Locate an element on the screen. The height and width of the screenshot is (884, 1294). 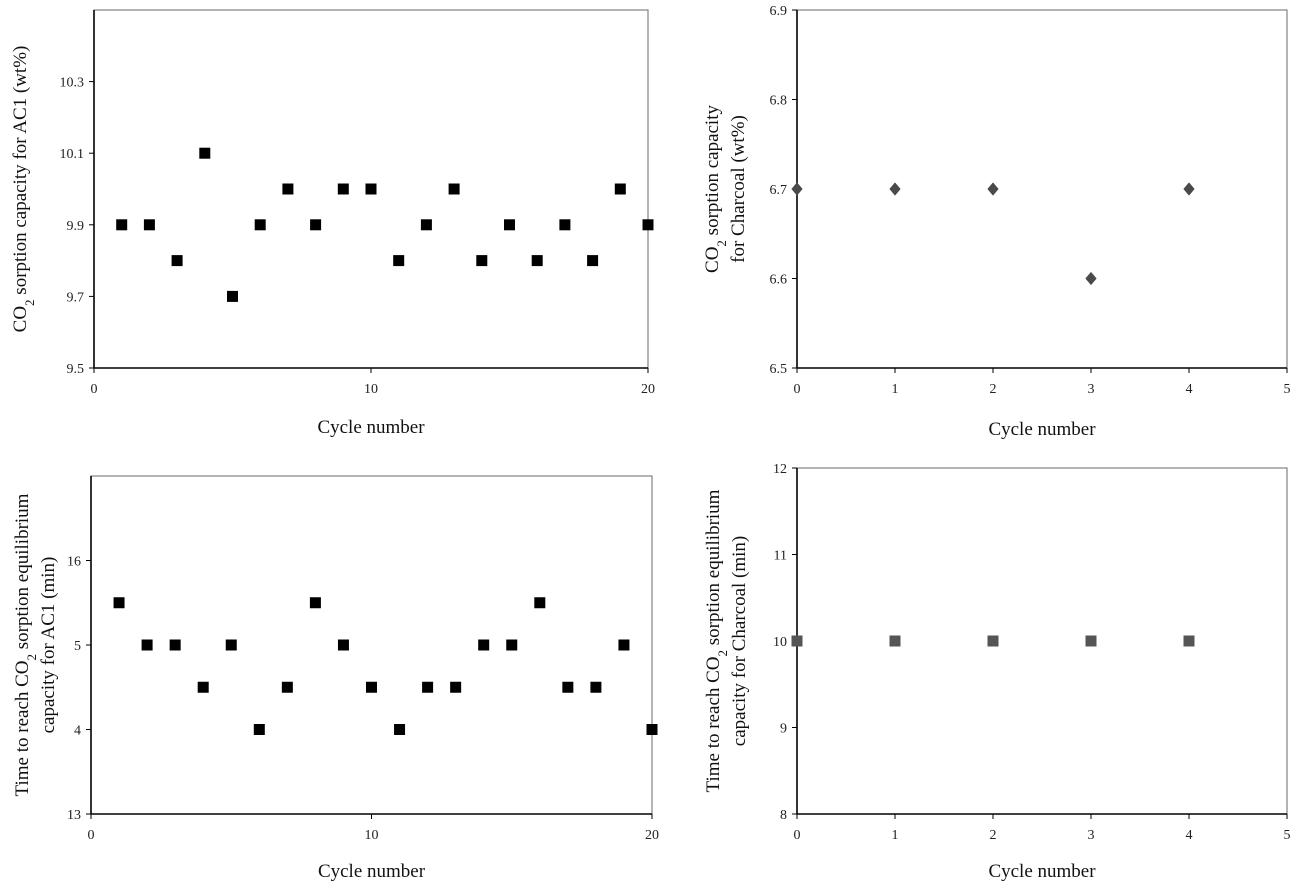
y-tick-label: 10 is located at coordinates (780, 642).